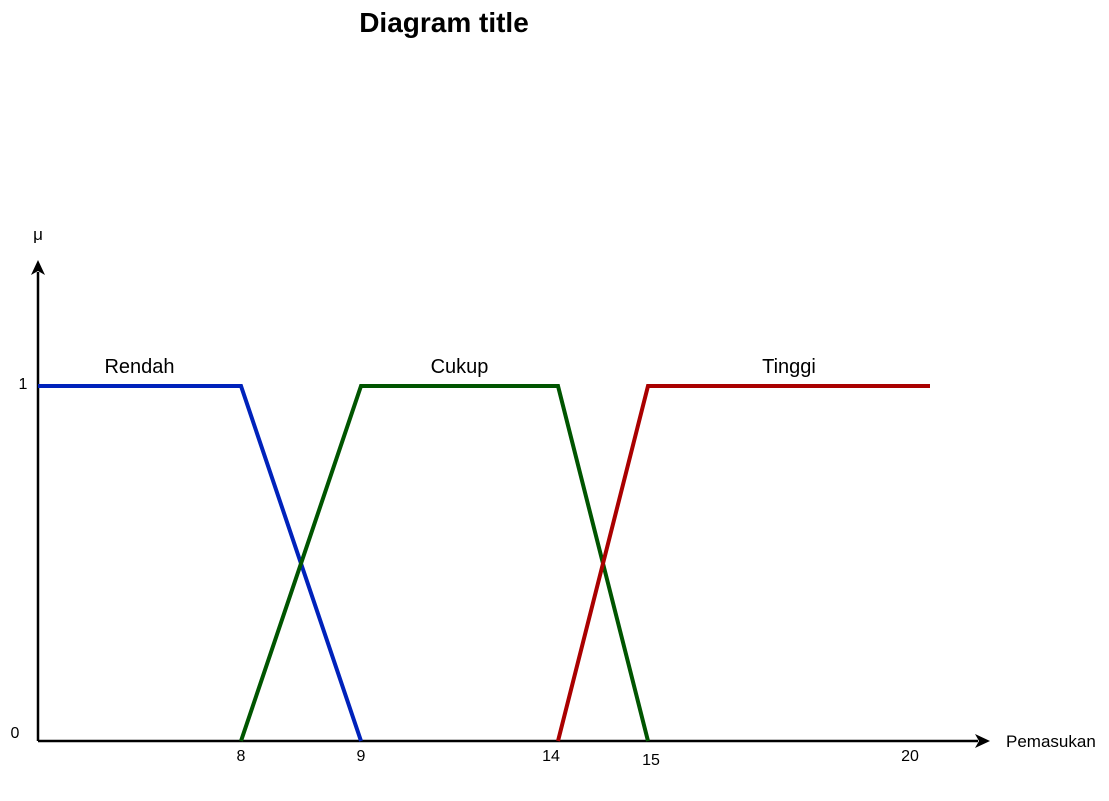  I want to click on y-tick-label-1: 1, so click(23, 384).